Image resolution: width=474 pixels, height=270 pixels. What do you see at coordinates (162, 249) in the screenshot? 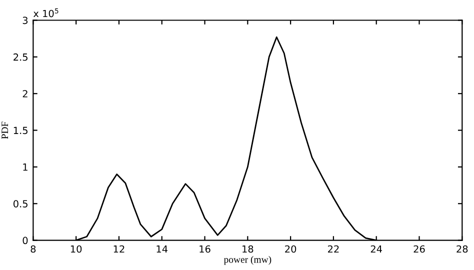
I see `x-tick-label: 14` at bounding box center [162, 249].